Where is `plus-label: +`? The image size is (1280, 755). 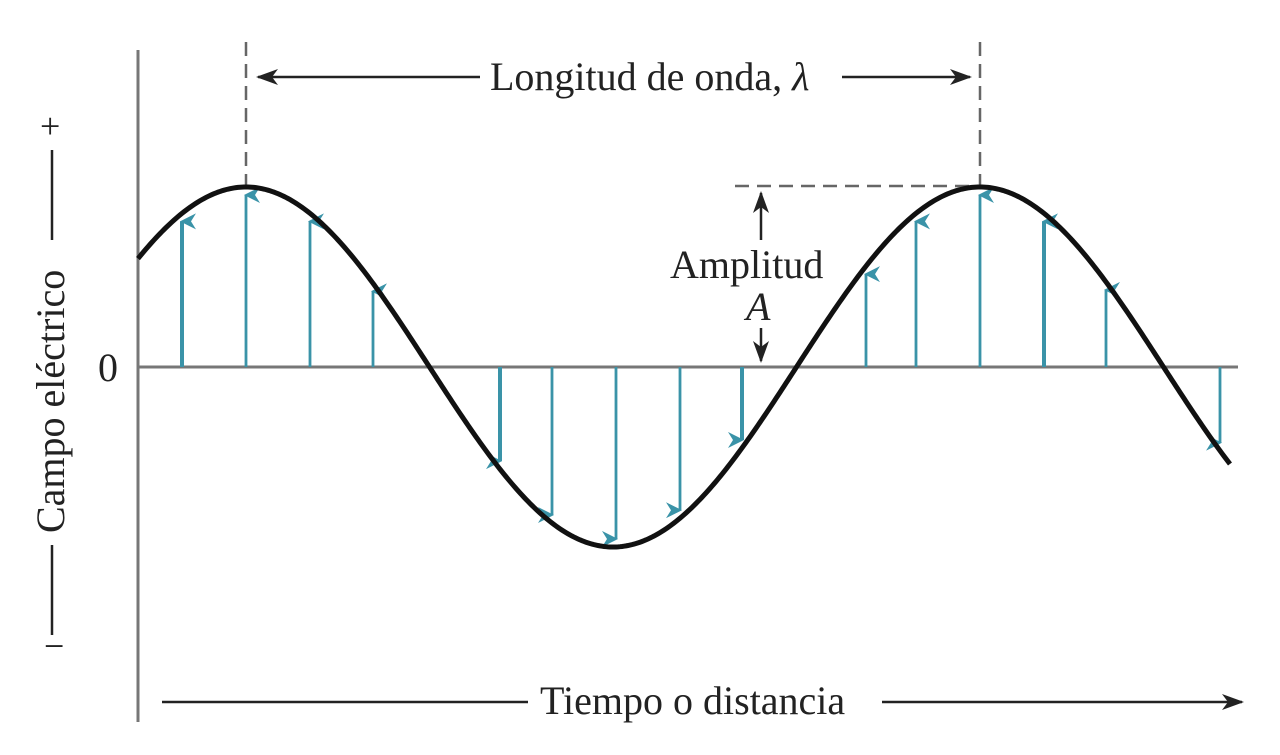
plus-label: + is located at coordinates (50, 126).